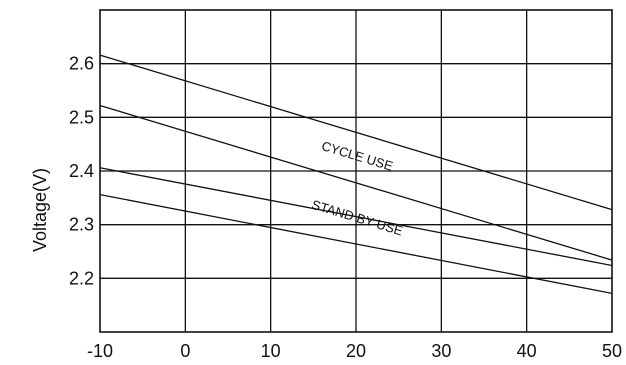 The height and width of the screenshot is (365, 626). Describe the element at coordinates (81, 117) in the screenshot. I see `y-tick-label: 2.5` at that location.